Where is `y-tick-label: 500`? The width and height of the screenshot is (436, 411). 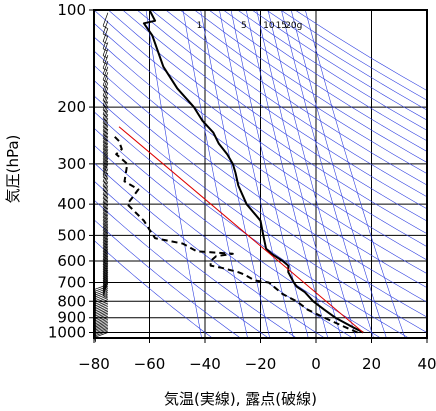 y-tick-label: 500 is located at coordinates (71, 235).